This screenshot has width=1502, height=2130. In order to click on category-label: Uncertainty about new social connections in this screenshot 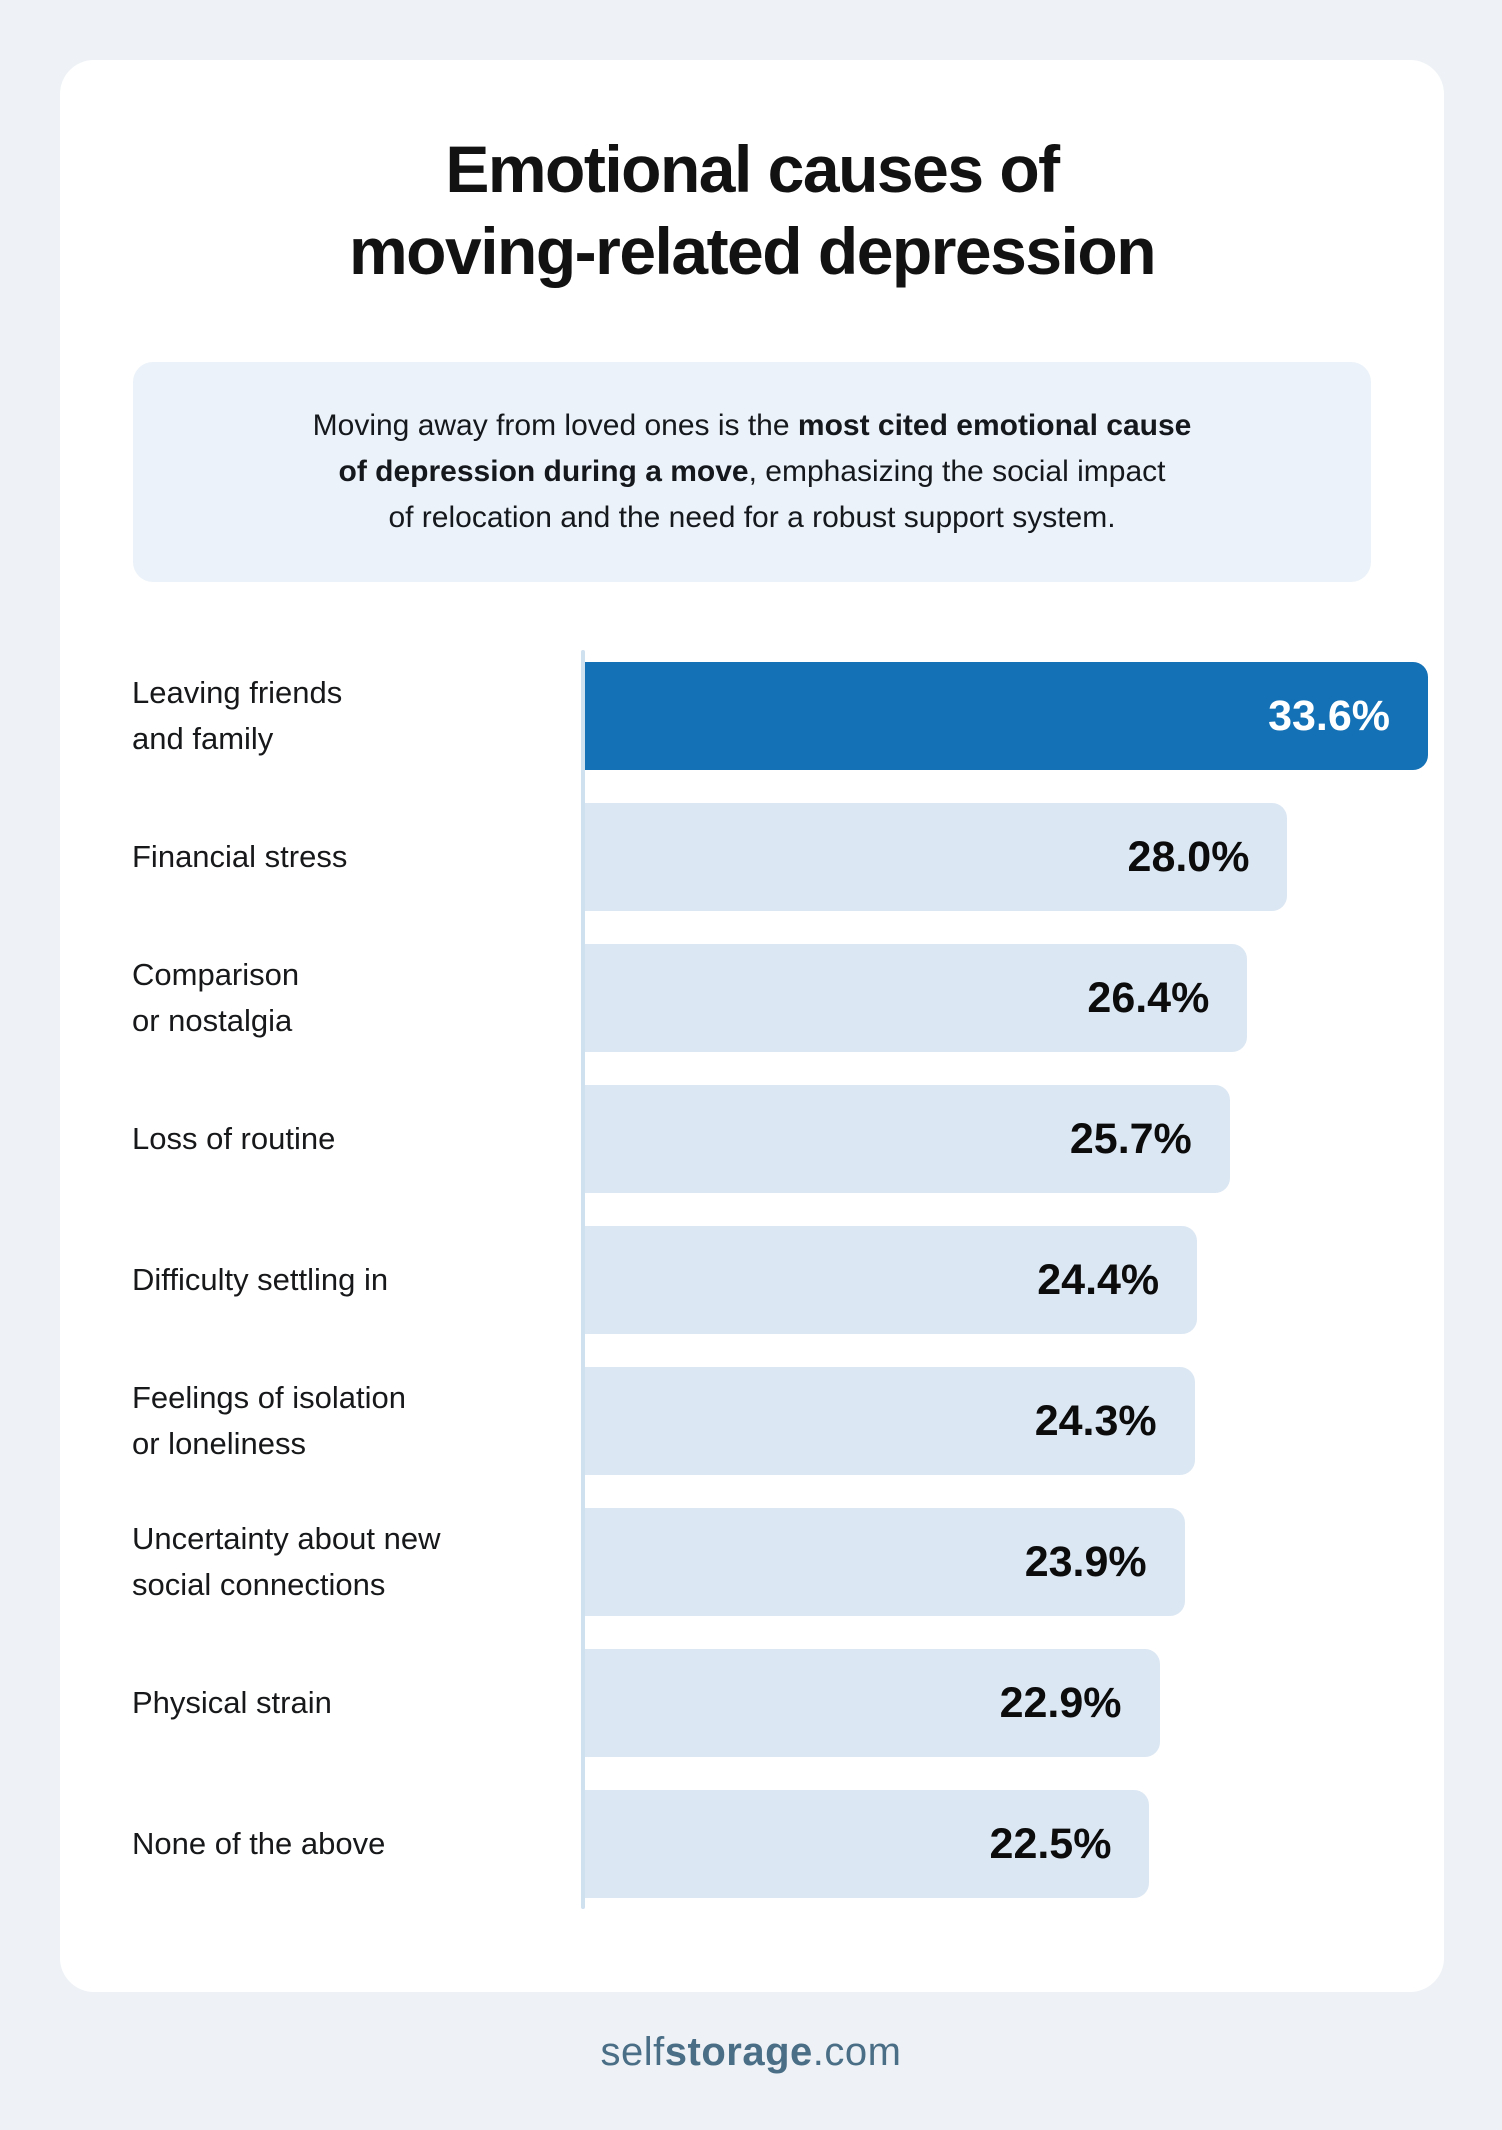, I will do `click(286, 1561)`.